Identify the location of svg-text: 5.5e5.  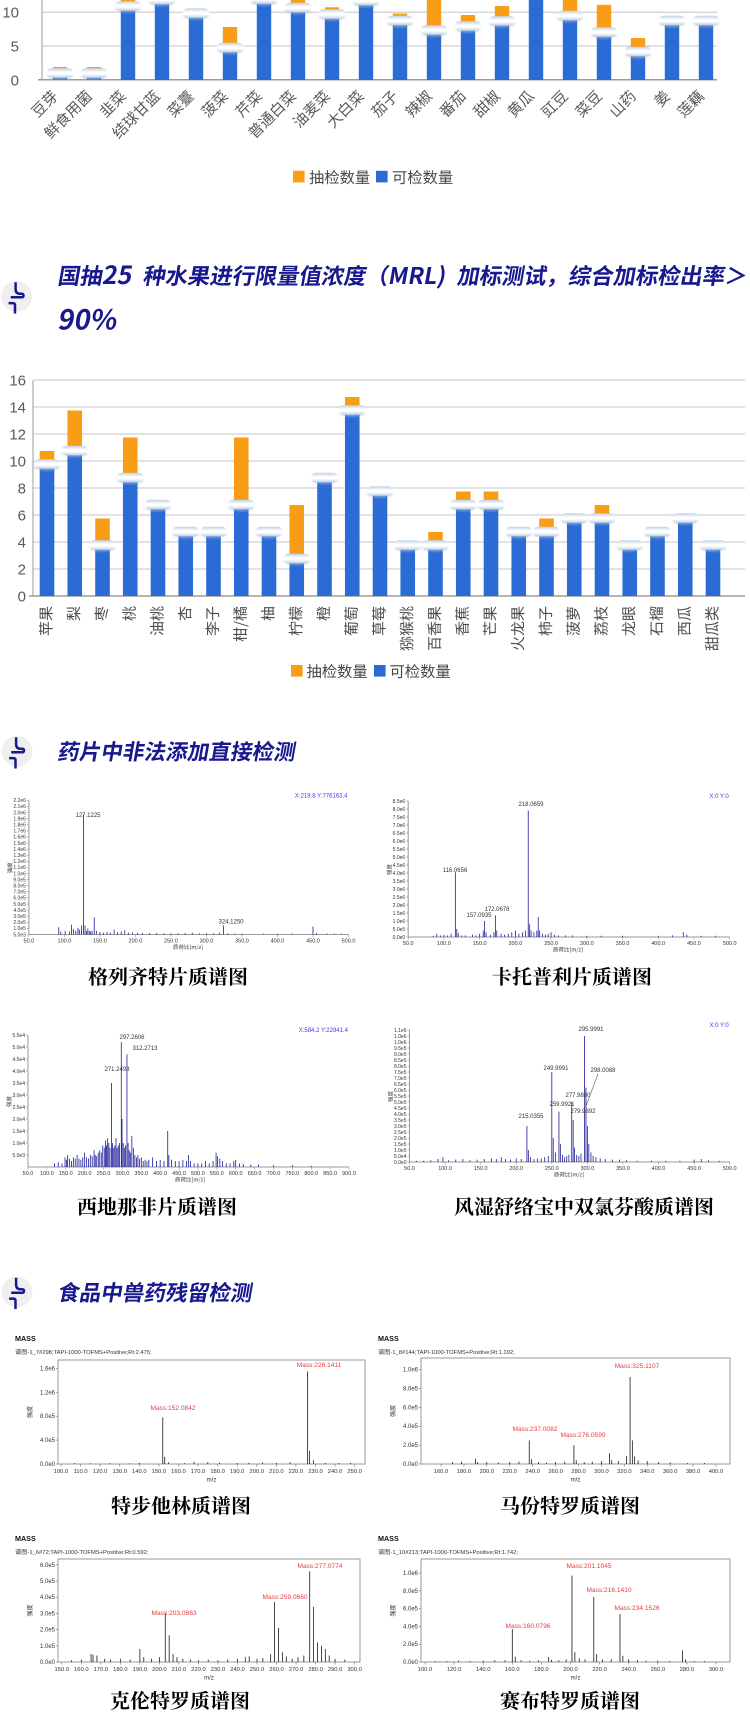
(400, 1097).